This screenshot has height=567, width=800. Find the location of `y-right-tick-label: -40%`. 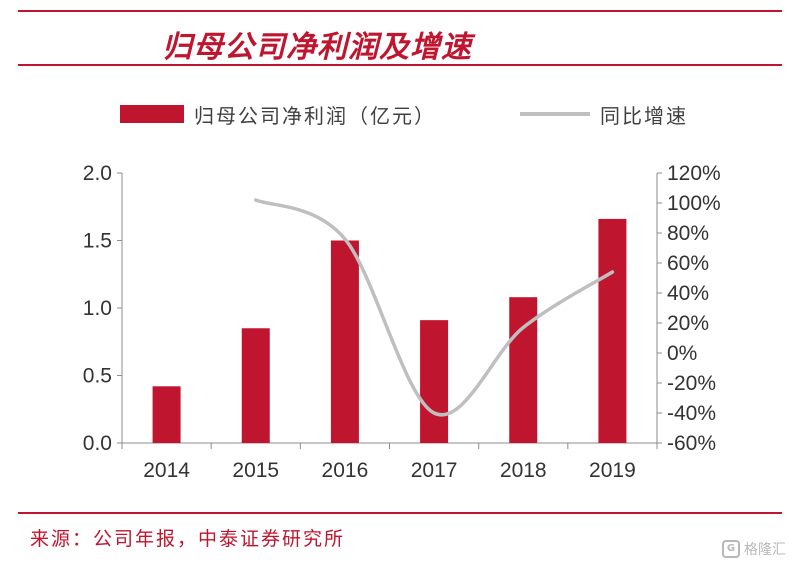

y-right-tick-label: -40% is located at coordinates (691, 413).